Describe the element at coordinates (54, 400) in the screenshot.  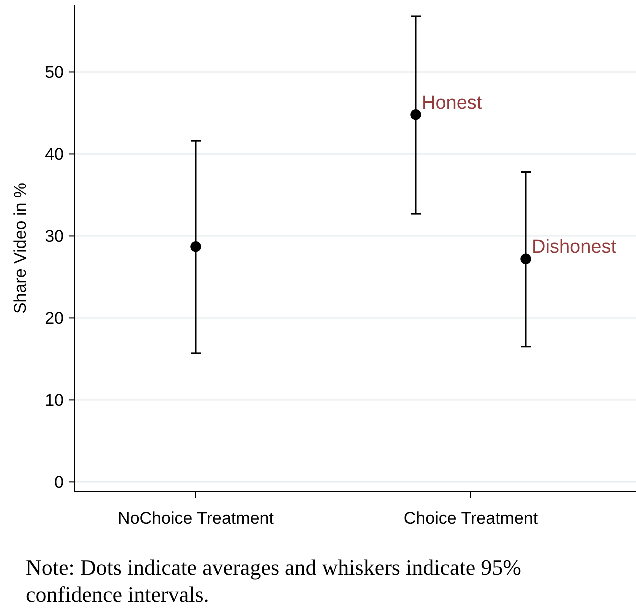
I see `y-tick-label: 10` at that location.